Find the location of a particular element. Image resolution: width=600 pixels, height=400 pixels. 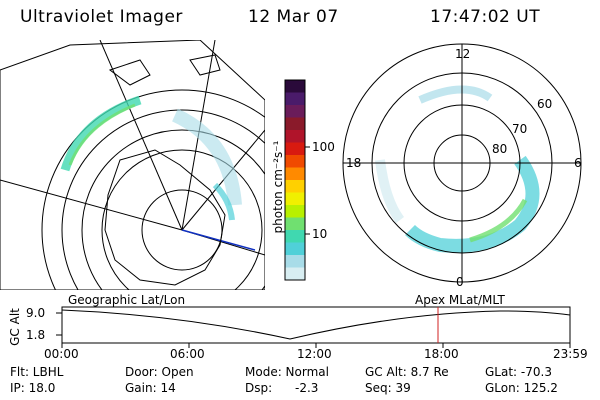

observation-date: 12 Mar 07 is located at coordinates (293, 17).